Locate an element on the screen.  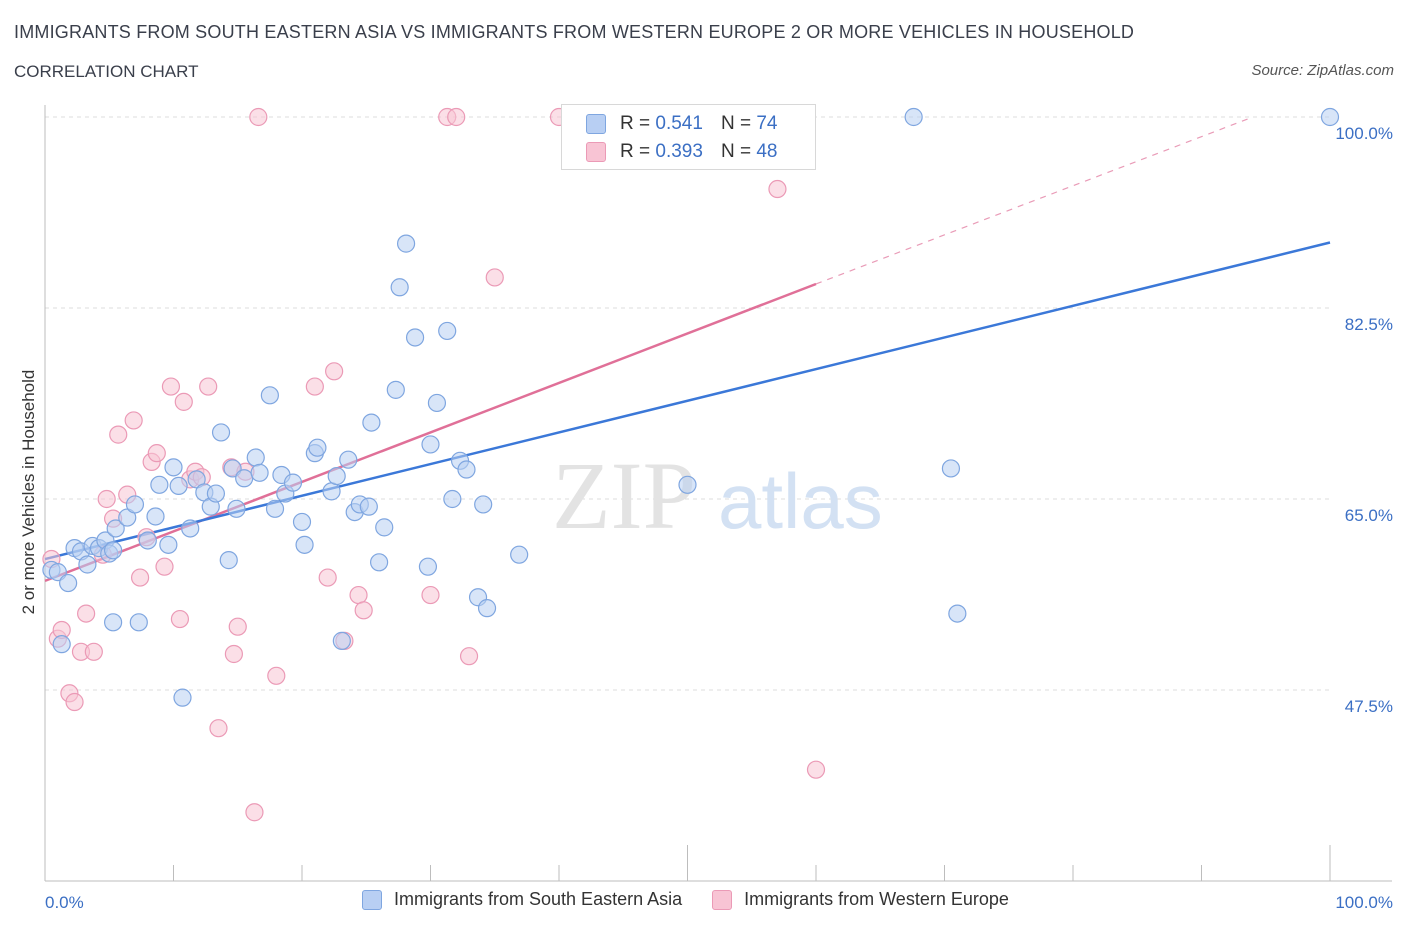
legend-label-pink: Immigrants from Western Europe is located at coordinates (876, 899).